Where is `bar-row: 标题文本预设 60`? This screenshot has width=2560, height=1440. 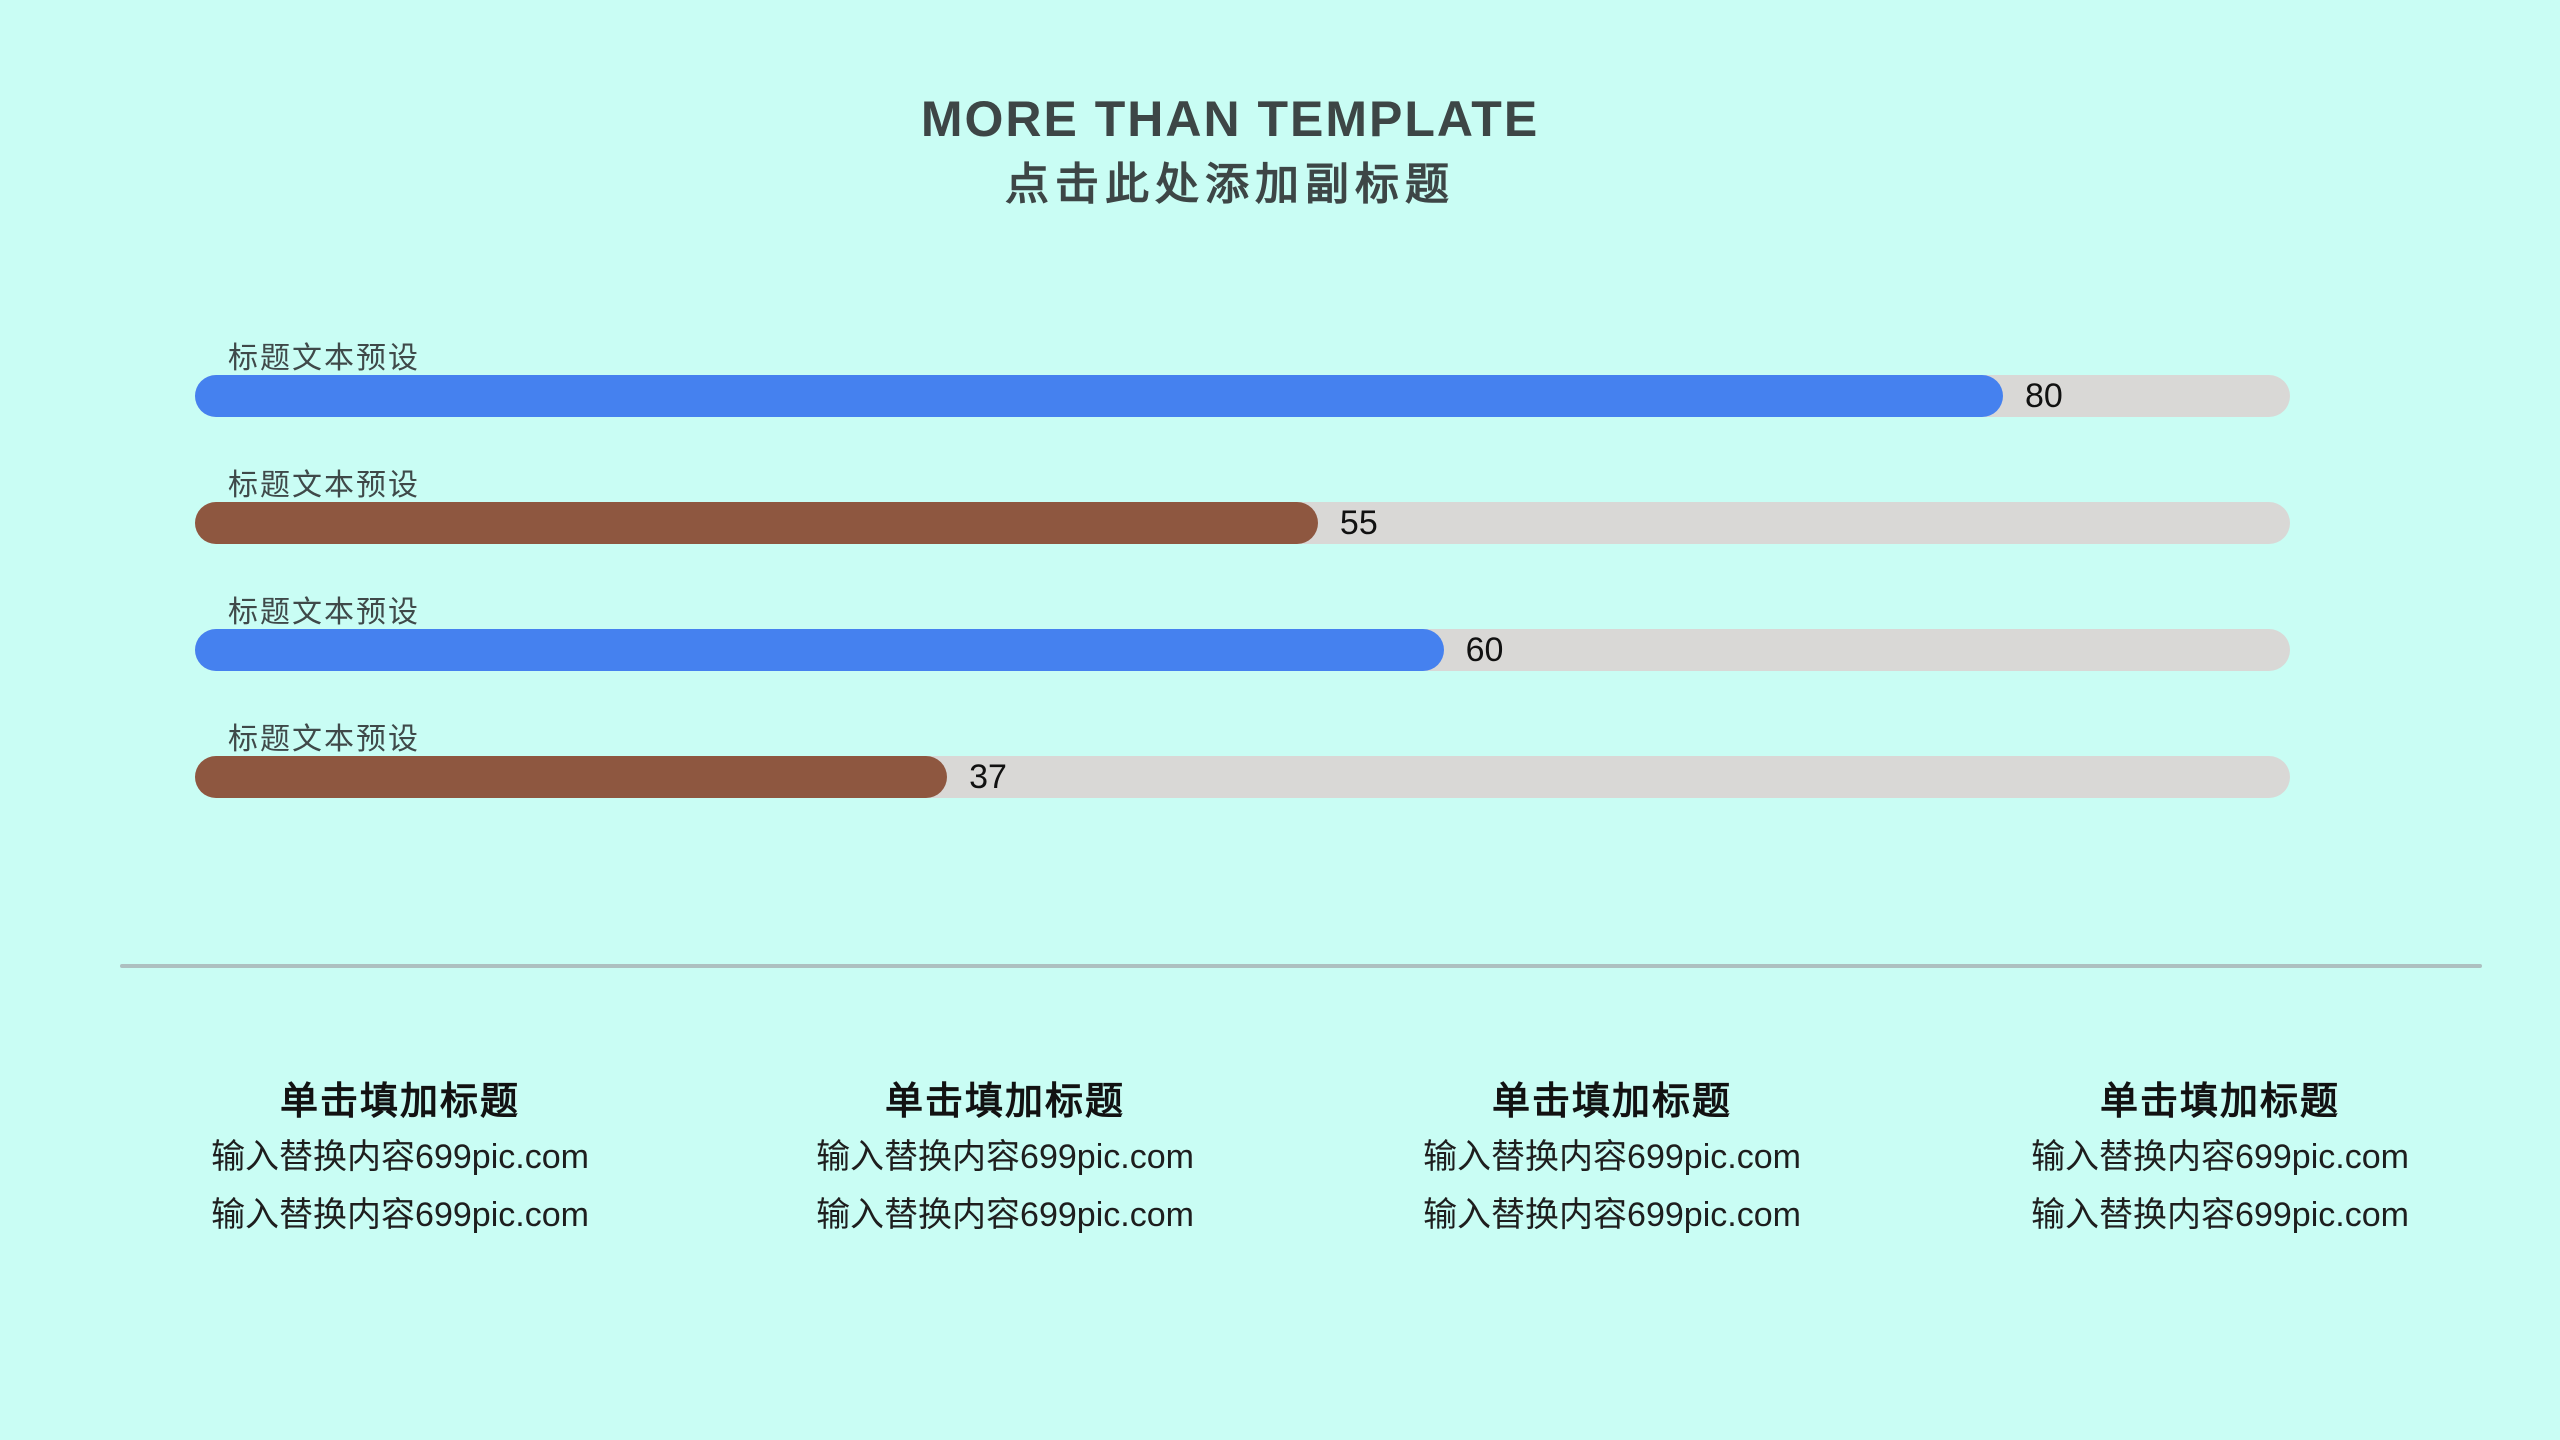 bar-row: 标题文本预设 60 is located at coordinates (1242, 650).